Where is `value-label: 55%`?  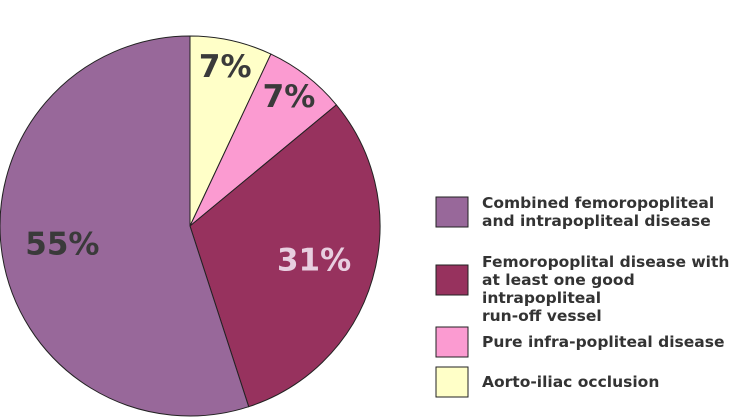
value-label: 55% is located at coordinates (62, 245).